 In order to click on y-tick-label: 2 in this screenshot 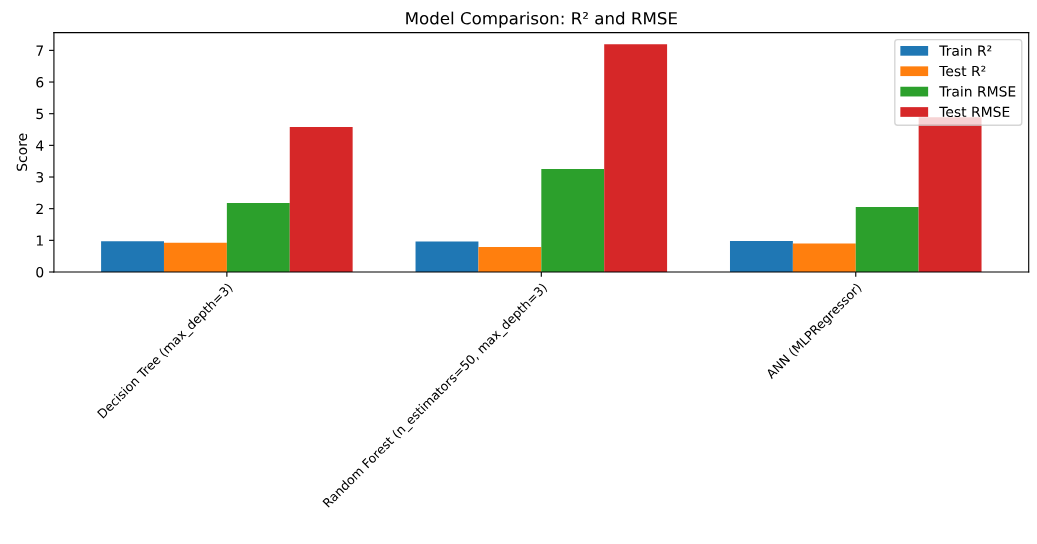, I will do `click(39, 208)`.